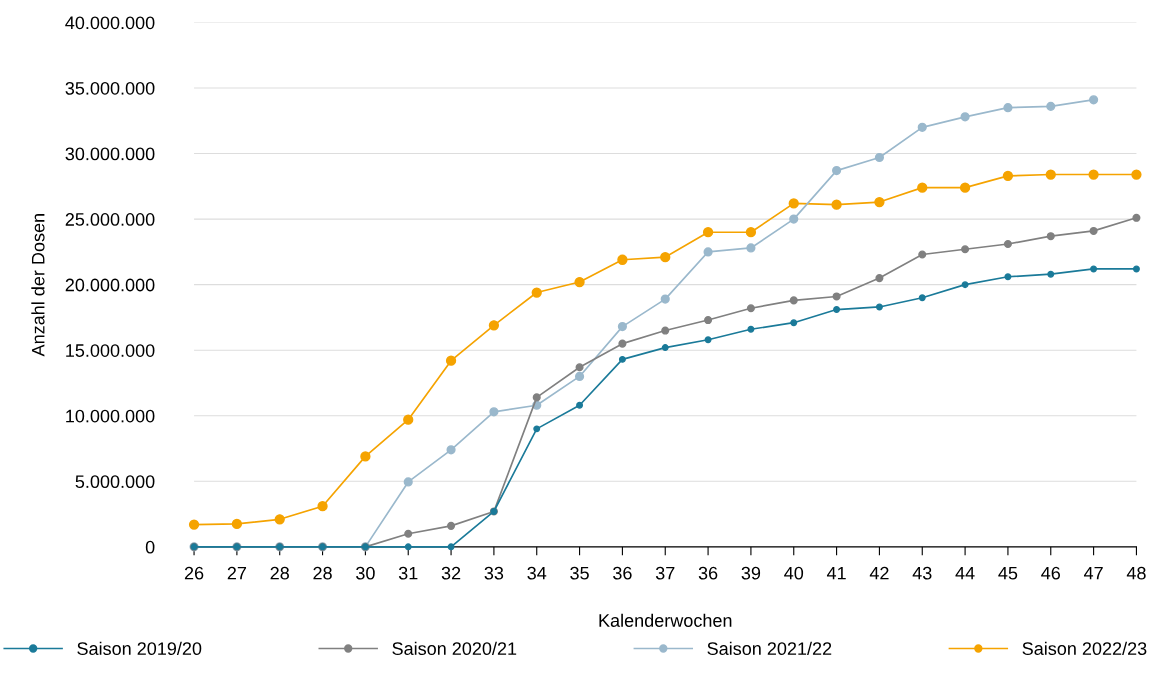 Image resolution: width=1162 pixels, height=681 pixels. I want to click on x-tick-label: 31, so click(408, 573).